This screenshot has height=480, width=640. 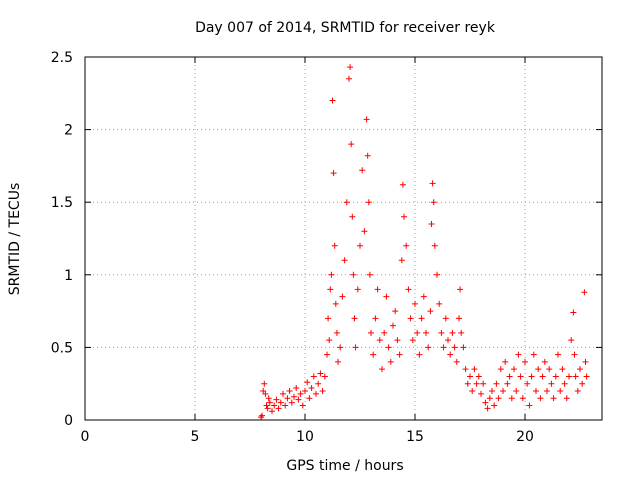 I want to click on y-tick-label-4: 2, so click(x=68, y=131).